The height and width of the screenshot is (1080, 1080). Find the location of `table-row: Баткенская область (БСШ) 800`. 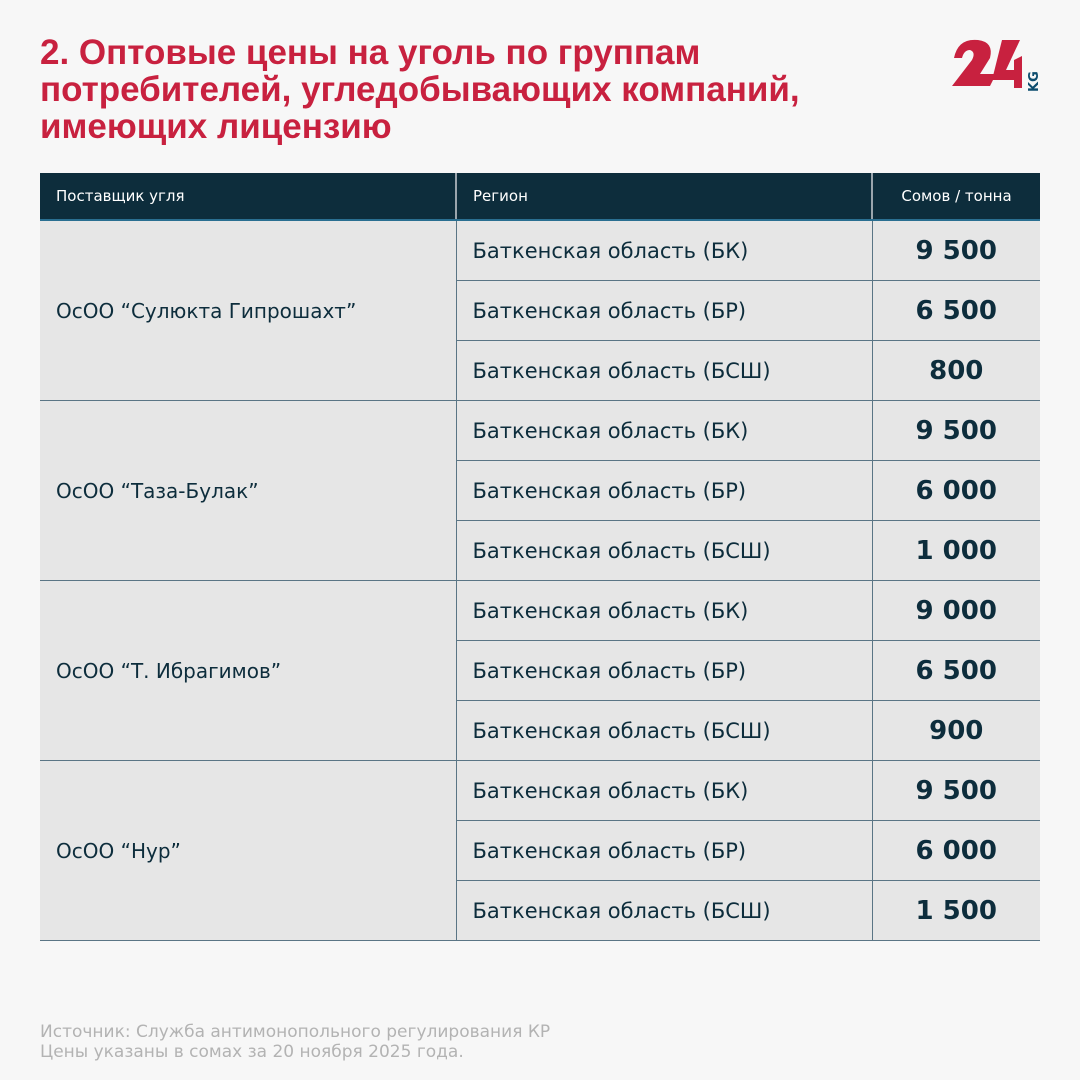

table-row: Баткенская область (БСШ) 800 is located at coordinates (540, 370).